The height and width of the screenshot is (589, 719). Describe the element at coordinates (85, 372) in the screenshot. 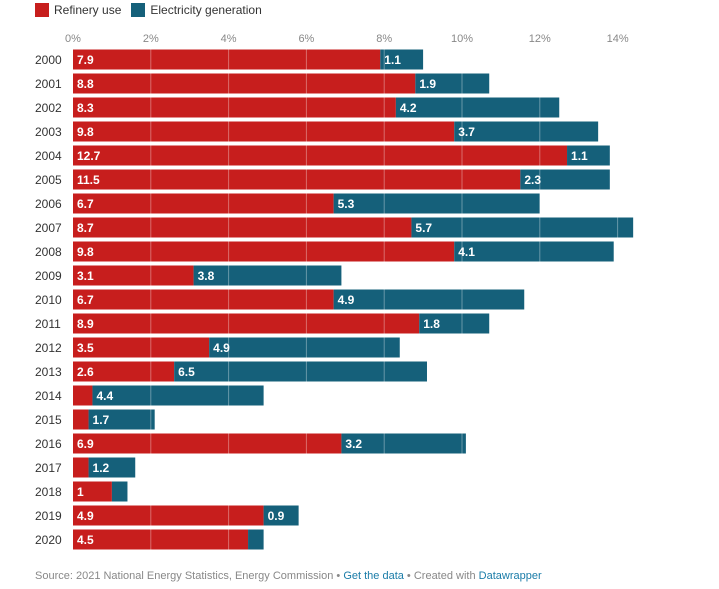

I see `bar-value-label: 2.6` at that location.